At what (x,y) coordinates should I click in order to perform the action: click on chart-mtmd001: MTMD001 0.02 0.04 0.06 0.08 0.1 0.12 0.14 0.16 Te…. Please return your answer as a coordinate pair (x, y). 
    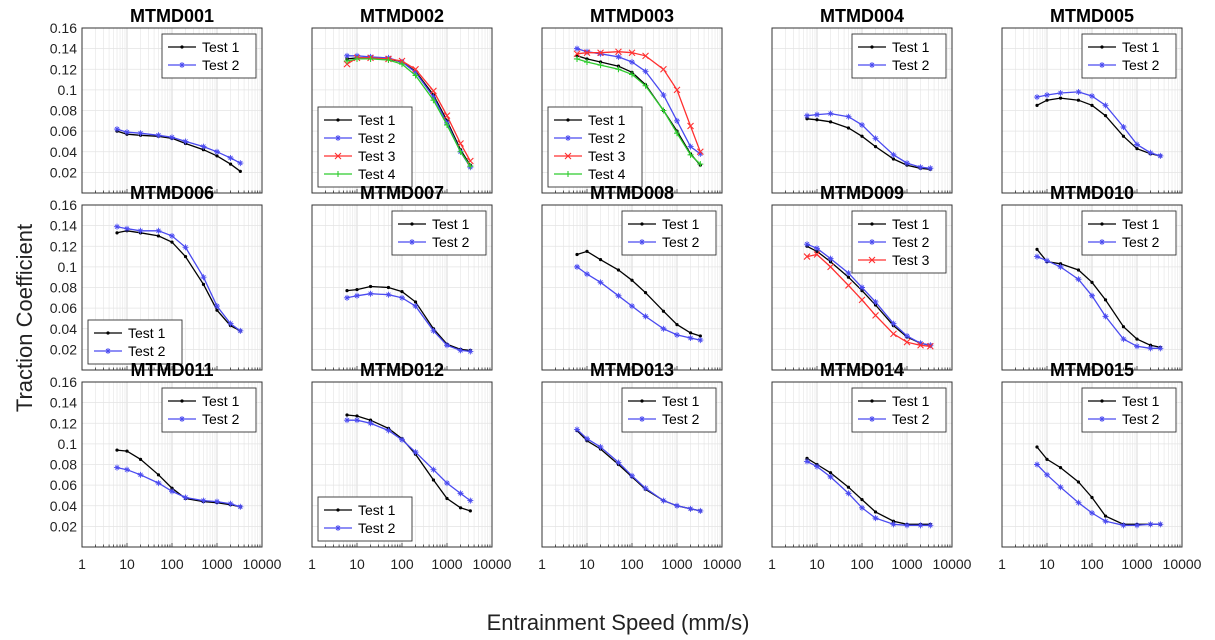
    Looking at the image, I should click on (156, 100).